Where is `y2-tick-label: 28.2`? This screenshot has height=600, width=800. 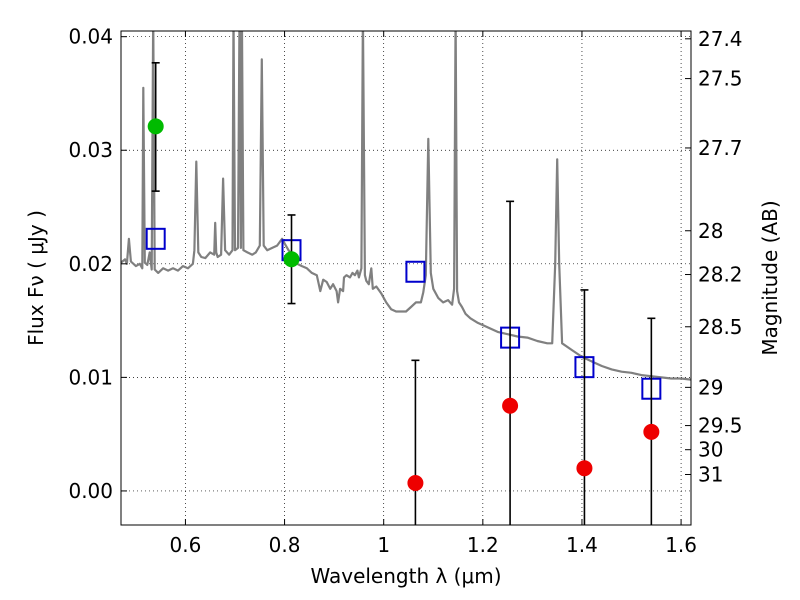 y2-tick-label: 28.2 is located at coordinates (720, 275).